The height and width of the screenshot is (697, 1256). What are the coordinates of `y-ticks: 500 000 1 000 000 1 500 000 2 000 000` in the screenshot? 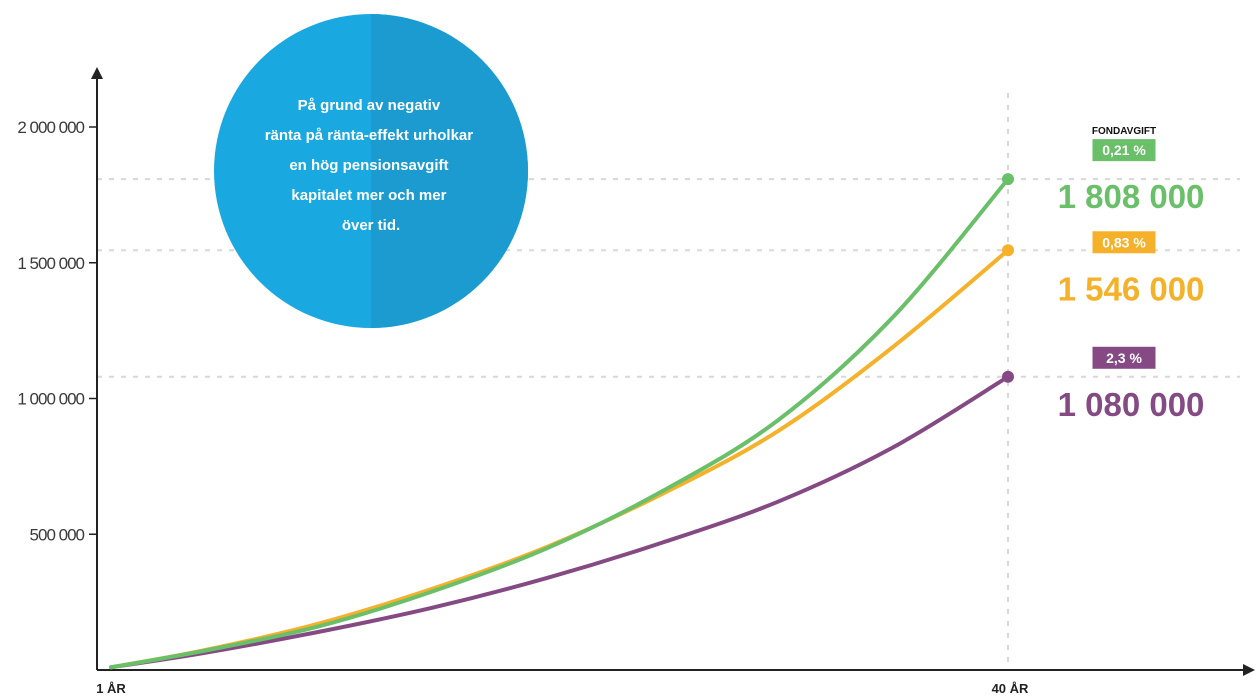 It's located at (57, 331).